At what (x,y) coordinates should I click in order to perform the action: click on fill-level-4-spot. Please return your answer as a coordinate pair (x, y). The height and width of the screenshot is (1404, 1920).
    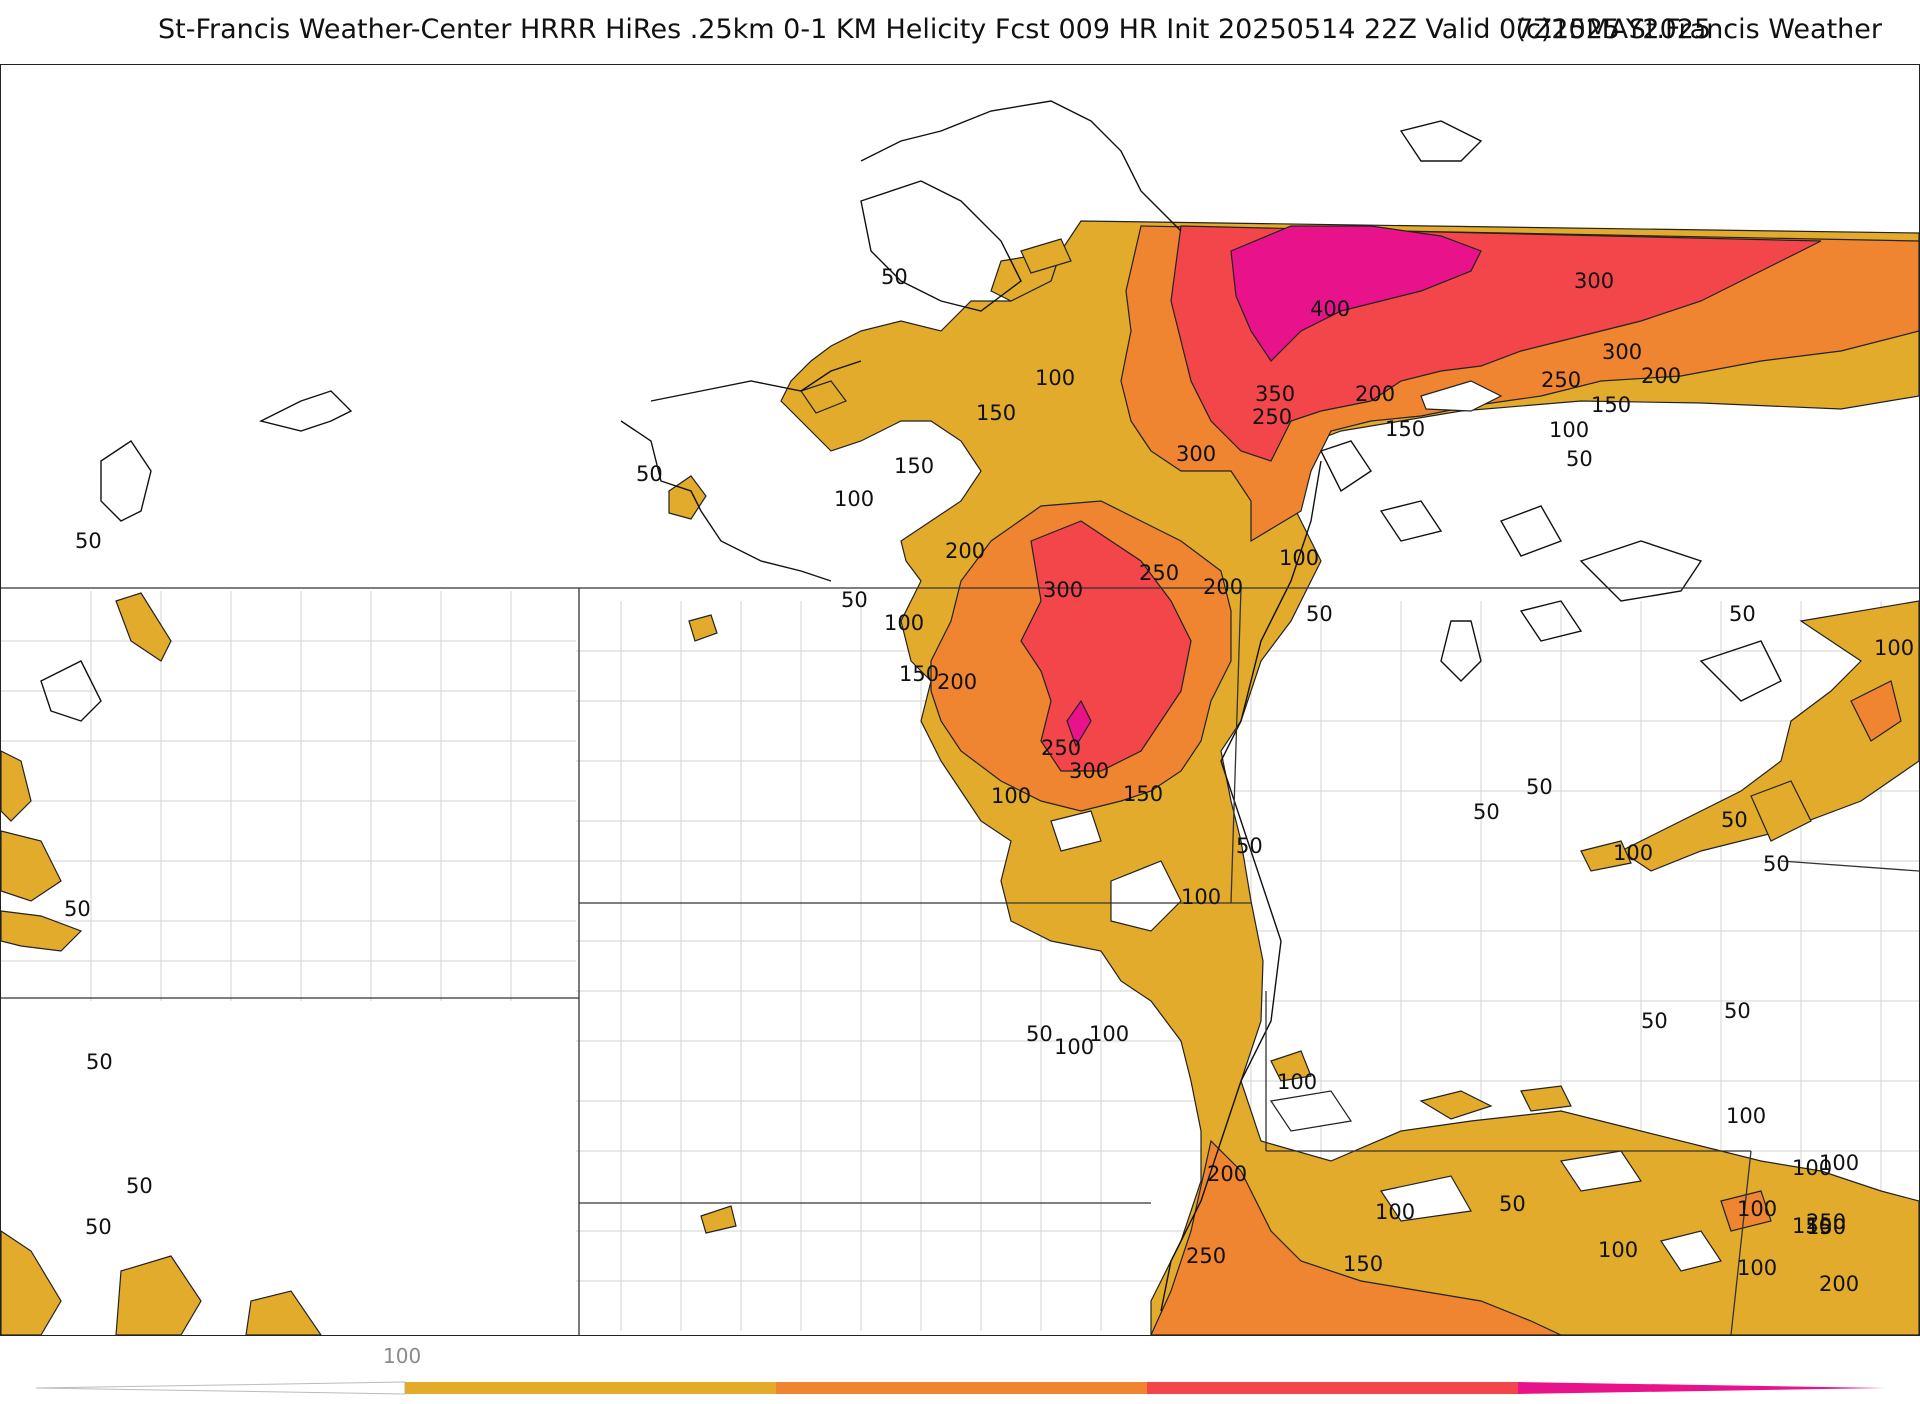
    Looking at the image, I should click on (1079, 723).